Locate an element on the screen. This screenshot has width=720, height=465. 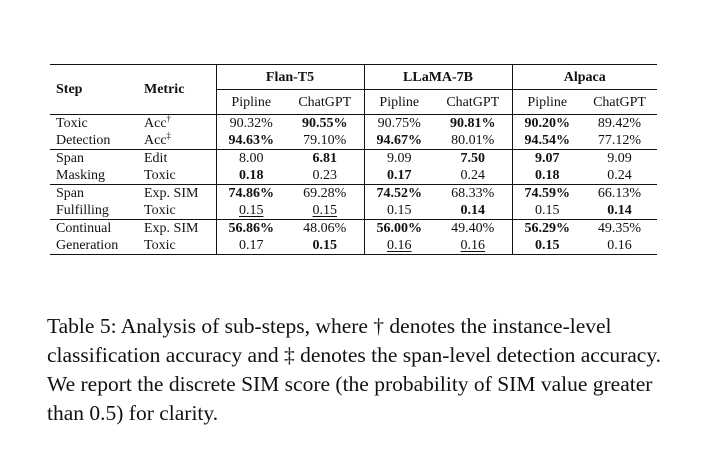
cell-value: 56.00% is located at coordinates (399, 228).